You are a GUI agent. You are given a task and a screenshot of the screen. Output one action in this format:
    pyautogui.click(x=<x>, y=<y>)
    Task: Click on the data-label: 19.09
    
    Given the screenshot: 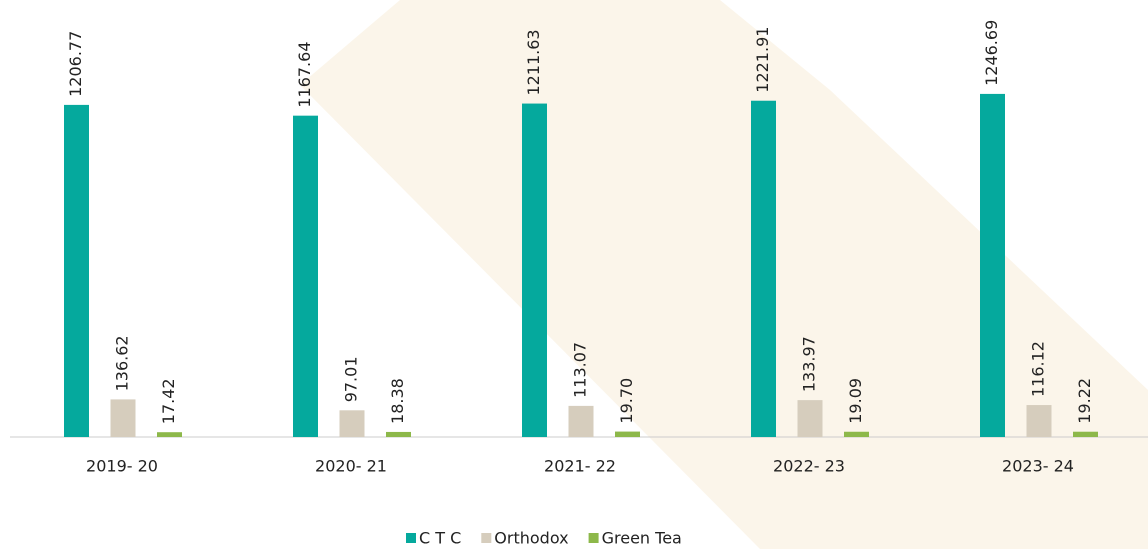 What is the action you would take?
    pyautogui.click(x=855, y=401)
    